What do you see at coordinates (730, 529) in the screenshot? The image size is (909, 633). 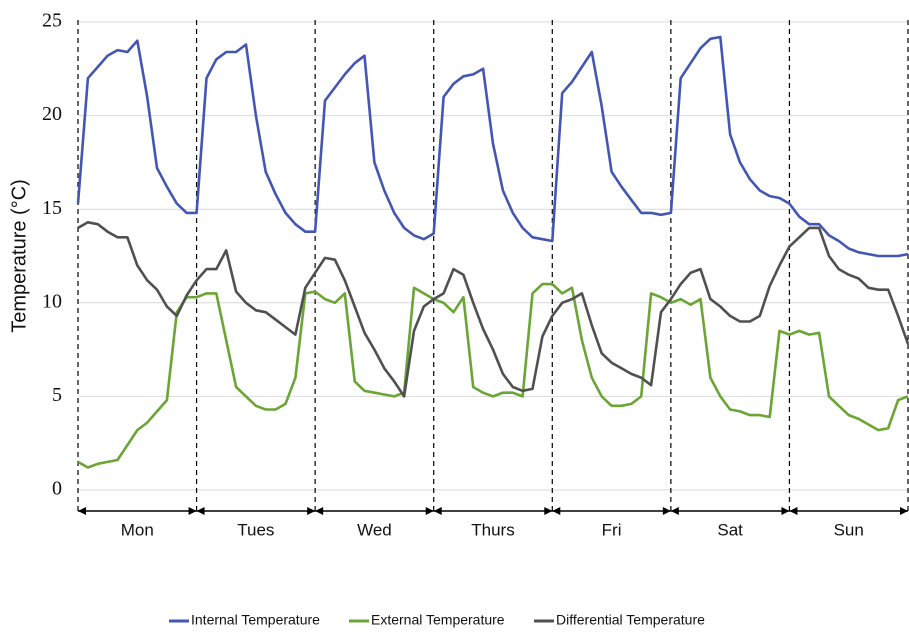 I see `x-tick-label: Sat` at bounding box center [730, 529].